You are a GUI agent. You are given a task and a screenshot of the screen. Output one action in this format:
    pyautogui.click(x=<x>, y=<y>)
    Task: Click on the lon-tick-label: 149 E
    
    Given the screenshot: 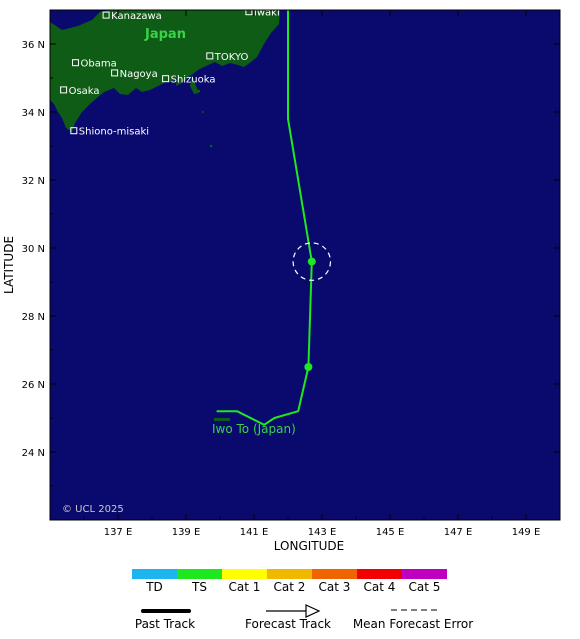 What is the action you would take?
    pyautogui.click(x=526, y=532)
    